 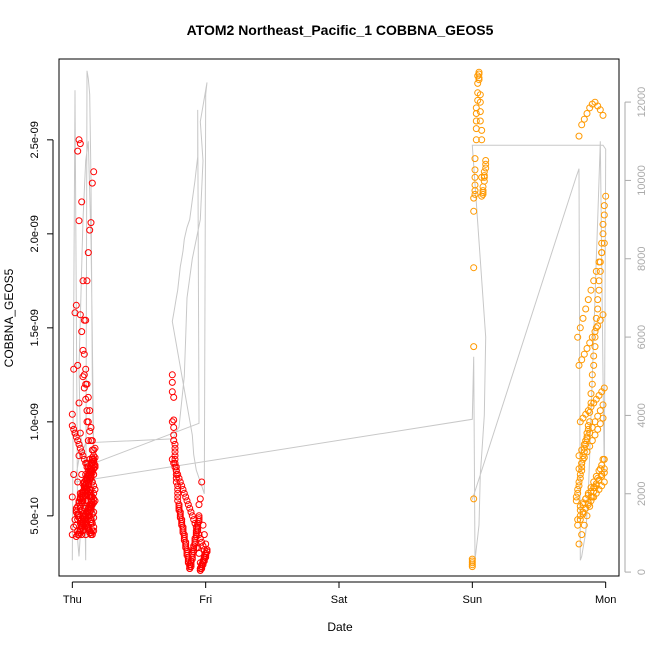 What do you see at coordinates (605, 600) in the screenshot?
I see `x-tick-label: Mon` at bounding box center [605, 600].